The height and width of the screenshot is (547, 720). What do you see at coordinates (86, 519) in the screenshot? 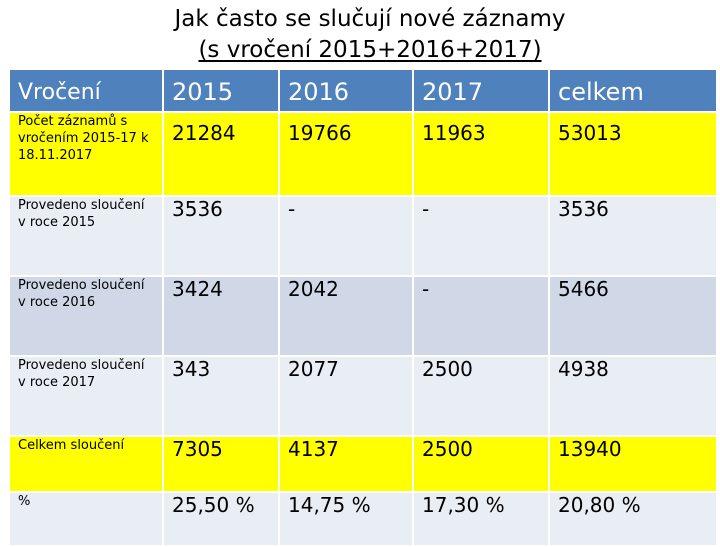
I see `row-label: %` at bounding box center [86, 519].